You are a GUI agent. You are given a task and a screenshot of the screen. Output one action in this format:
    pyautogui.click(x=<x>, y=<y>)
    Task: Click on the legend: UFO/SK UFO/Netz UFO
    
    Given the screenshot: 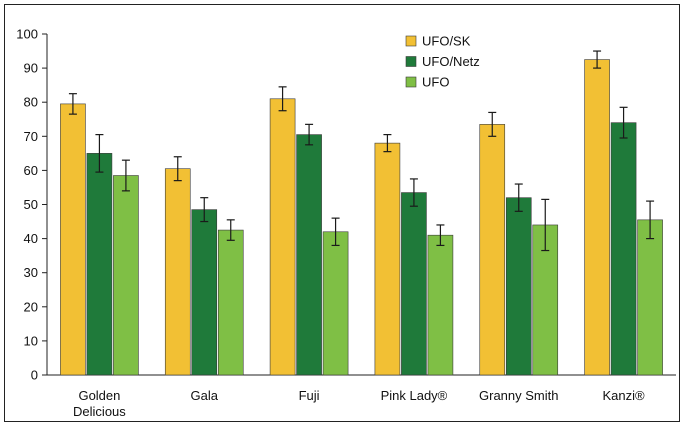 What is the action you would take?
    pyautogui.click(x=442, y=62)
    